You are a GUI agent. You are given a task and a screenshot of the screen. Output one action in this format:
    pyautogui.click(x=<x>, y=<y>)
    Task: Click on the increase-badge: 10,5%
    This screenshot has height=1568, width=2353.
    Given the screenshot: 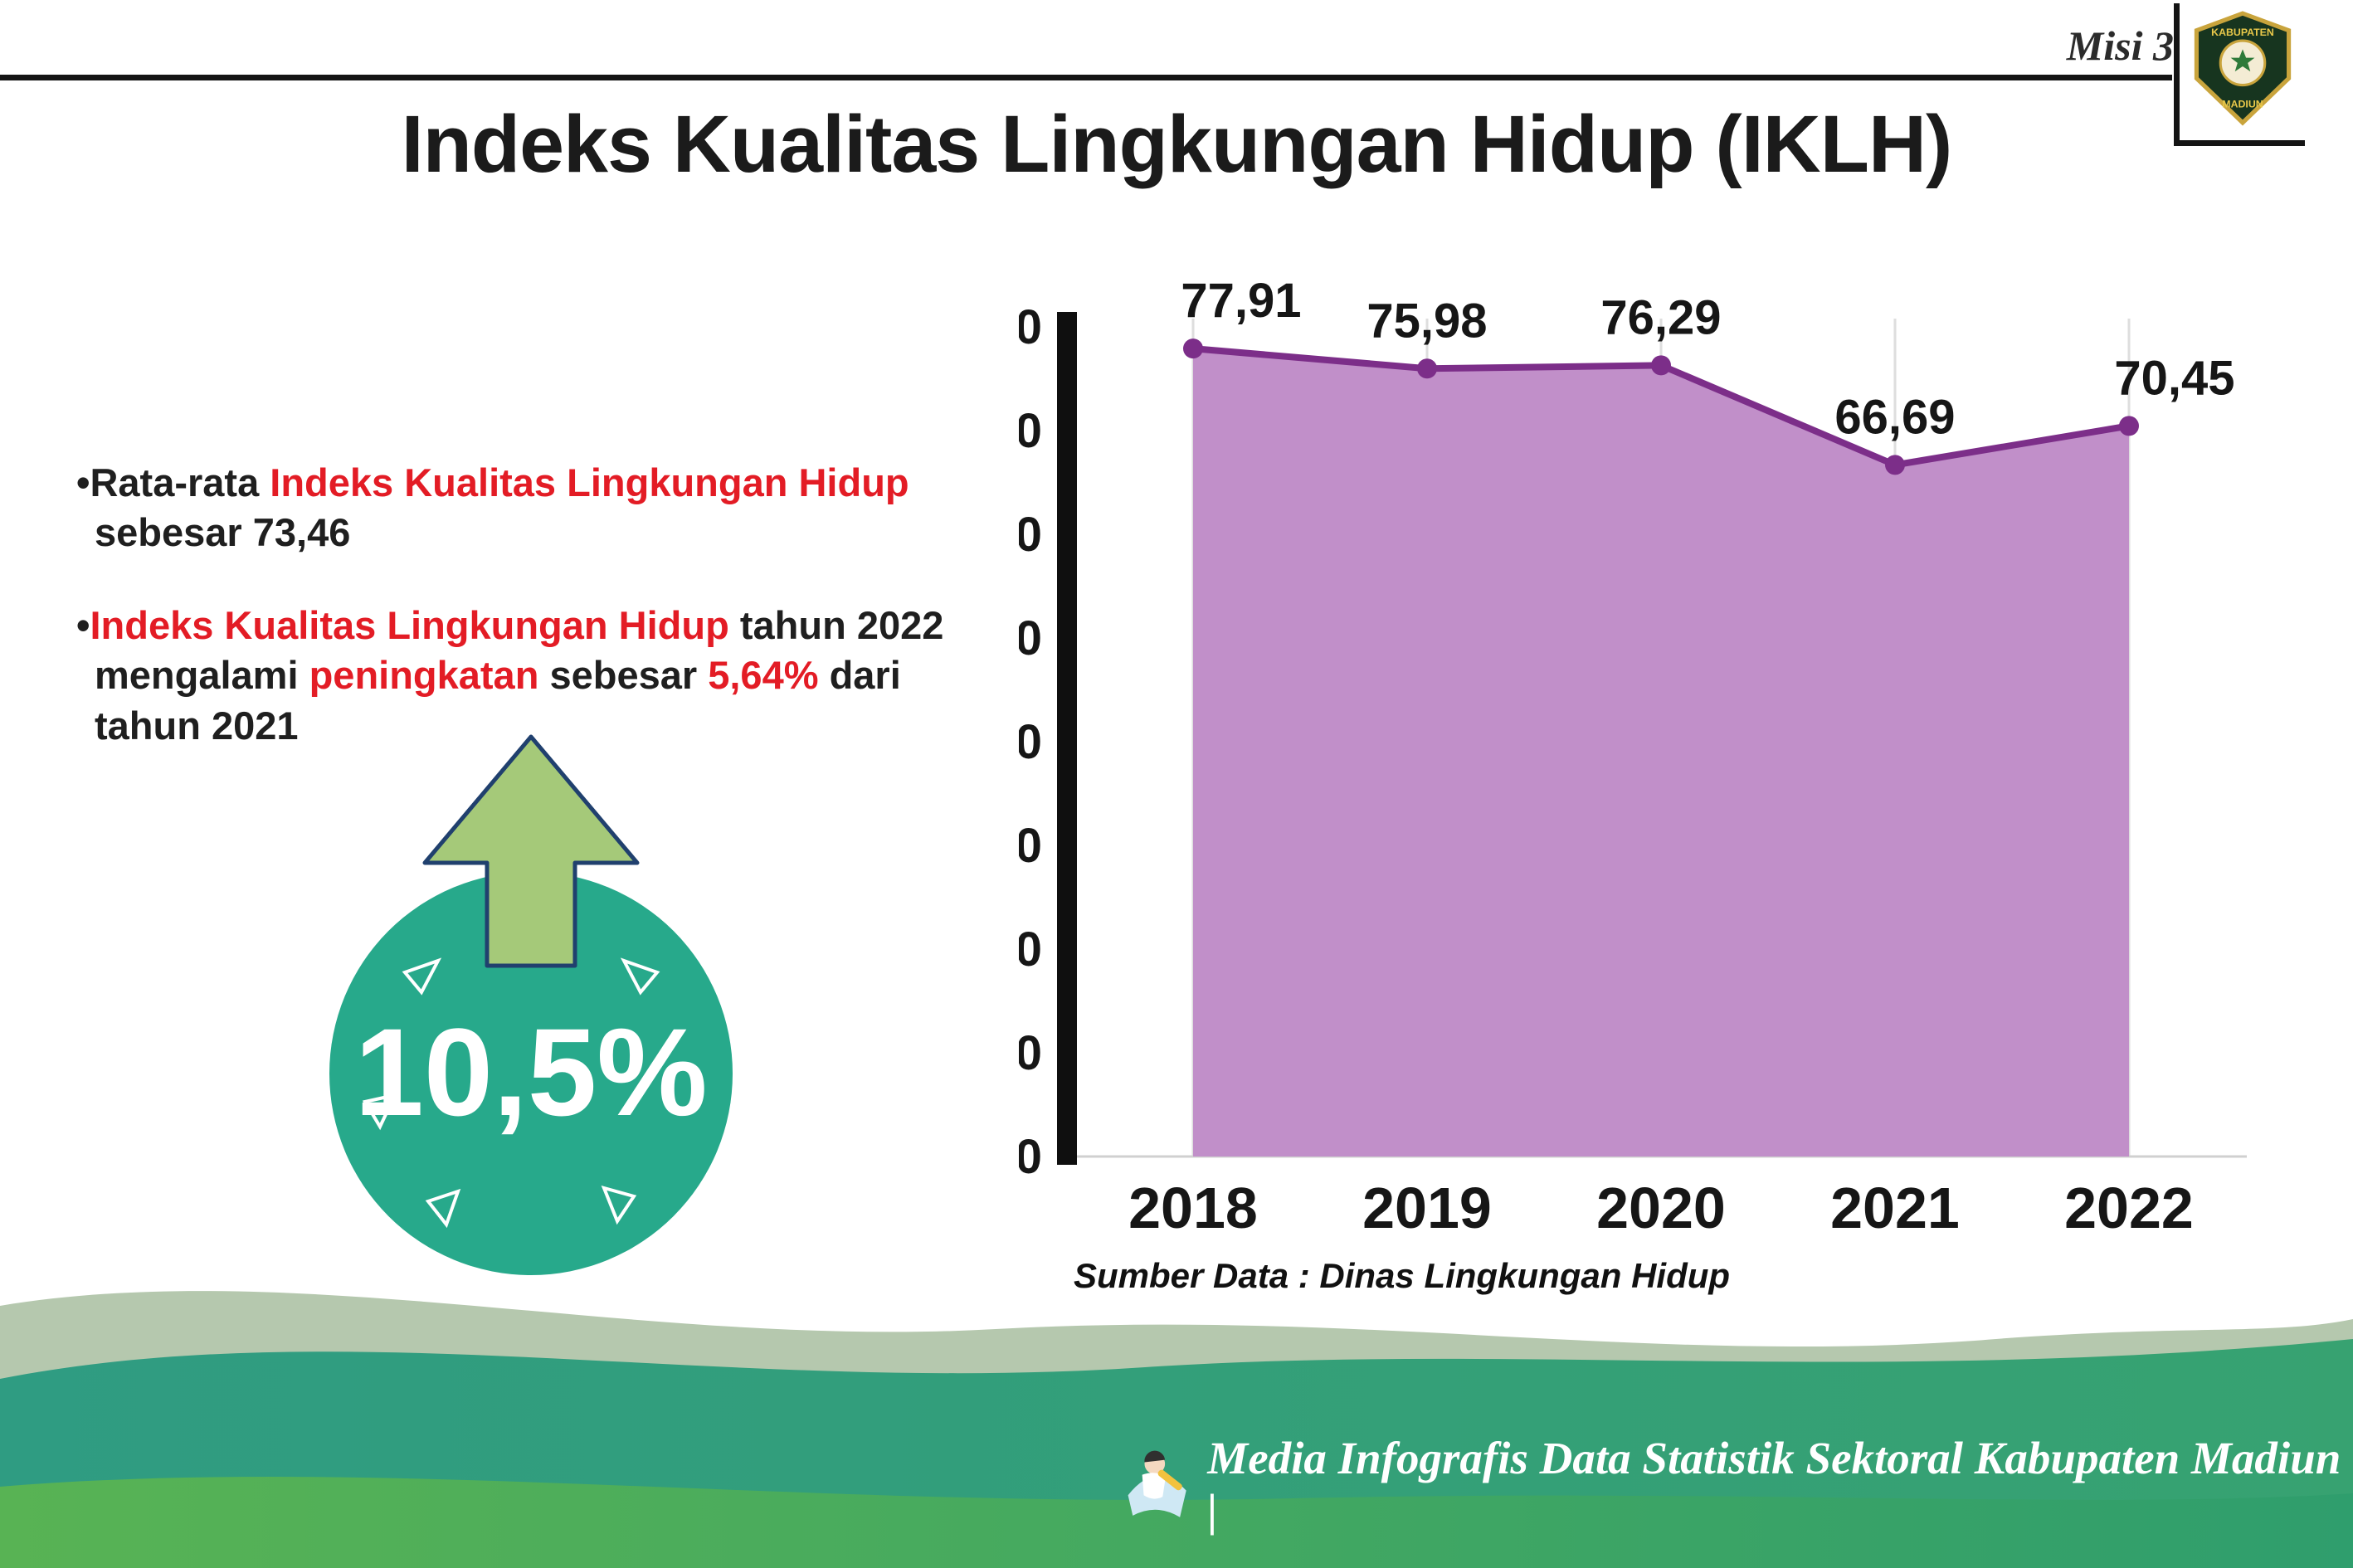 What is the action you would take?
    pyautogui.click(x=531, y=1004)
    